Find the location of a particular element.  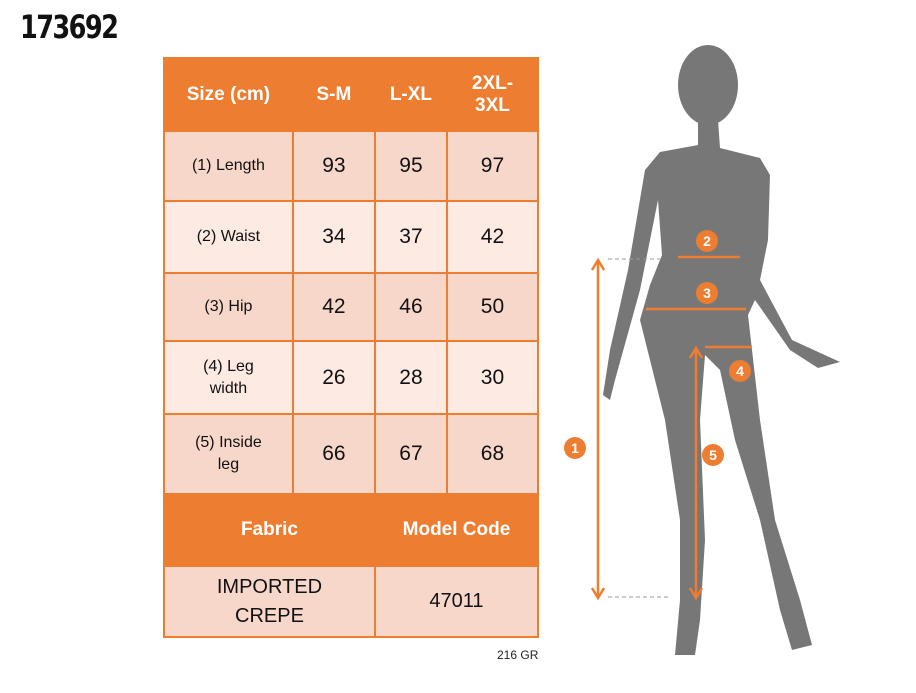

table-row: (5) Inside leg 66 67 68 is located at coordinates (351, 454).